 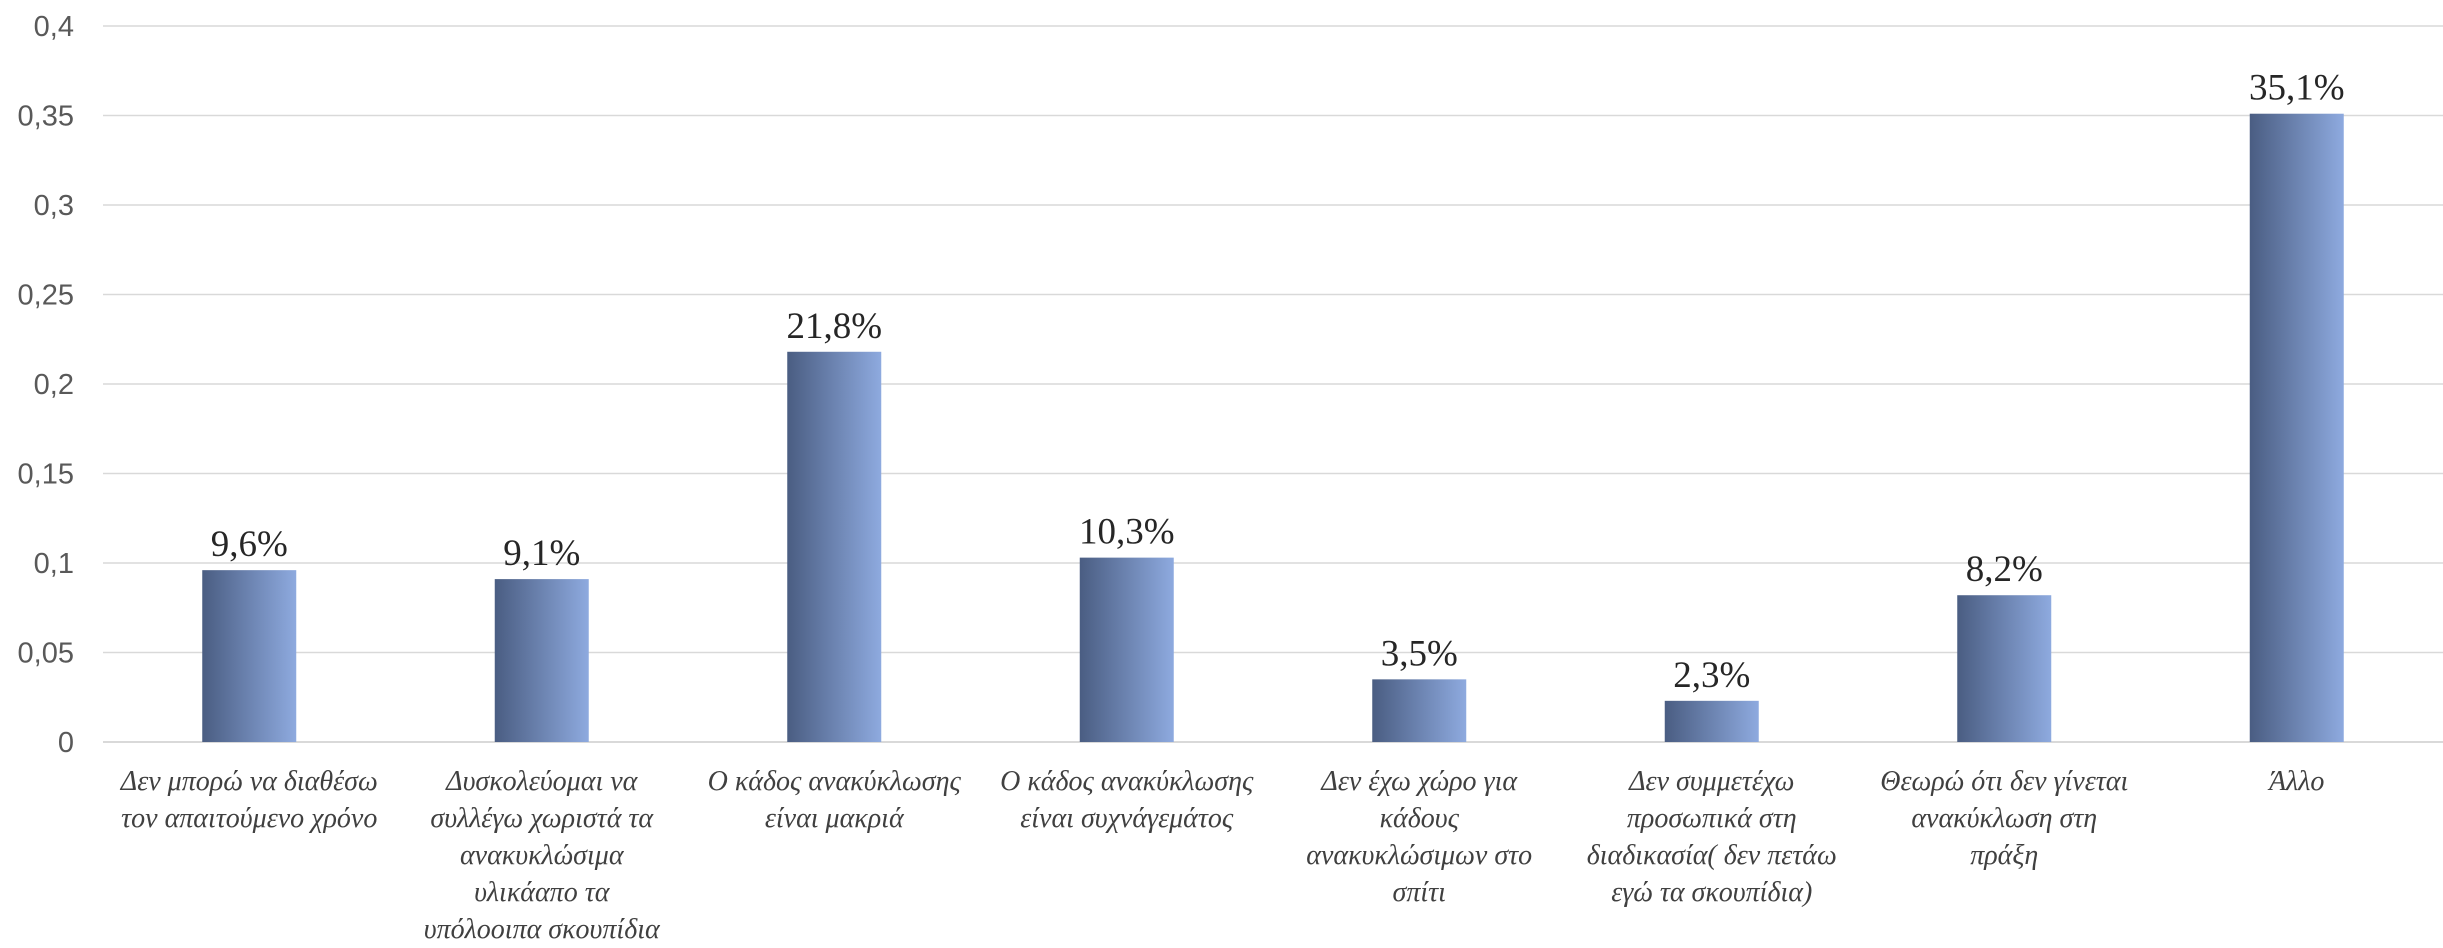 What do you see at coordinates (542, 781) in the screenshot?
I see `x-tick-label-line: Δυσκολεύομαι να` at bounding box center [542, 781].